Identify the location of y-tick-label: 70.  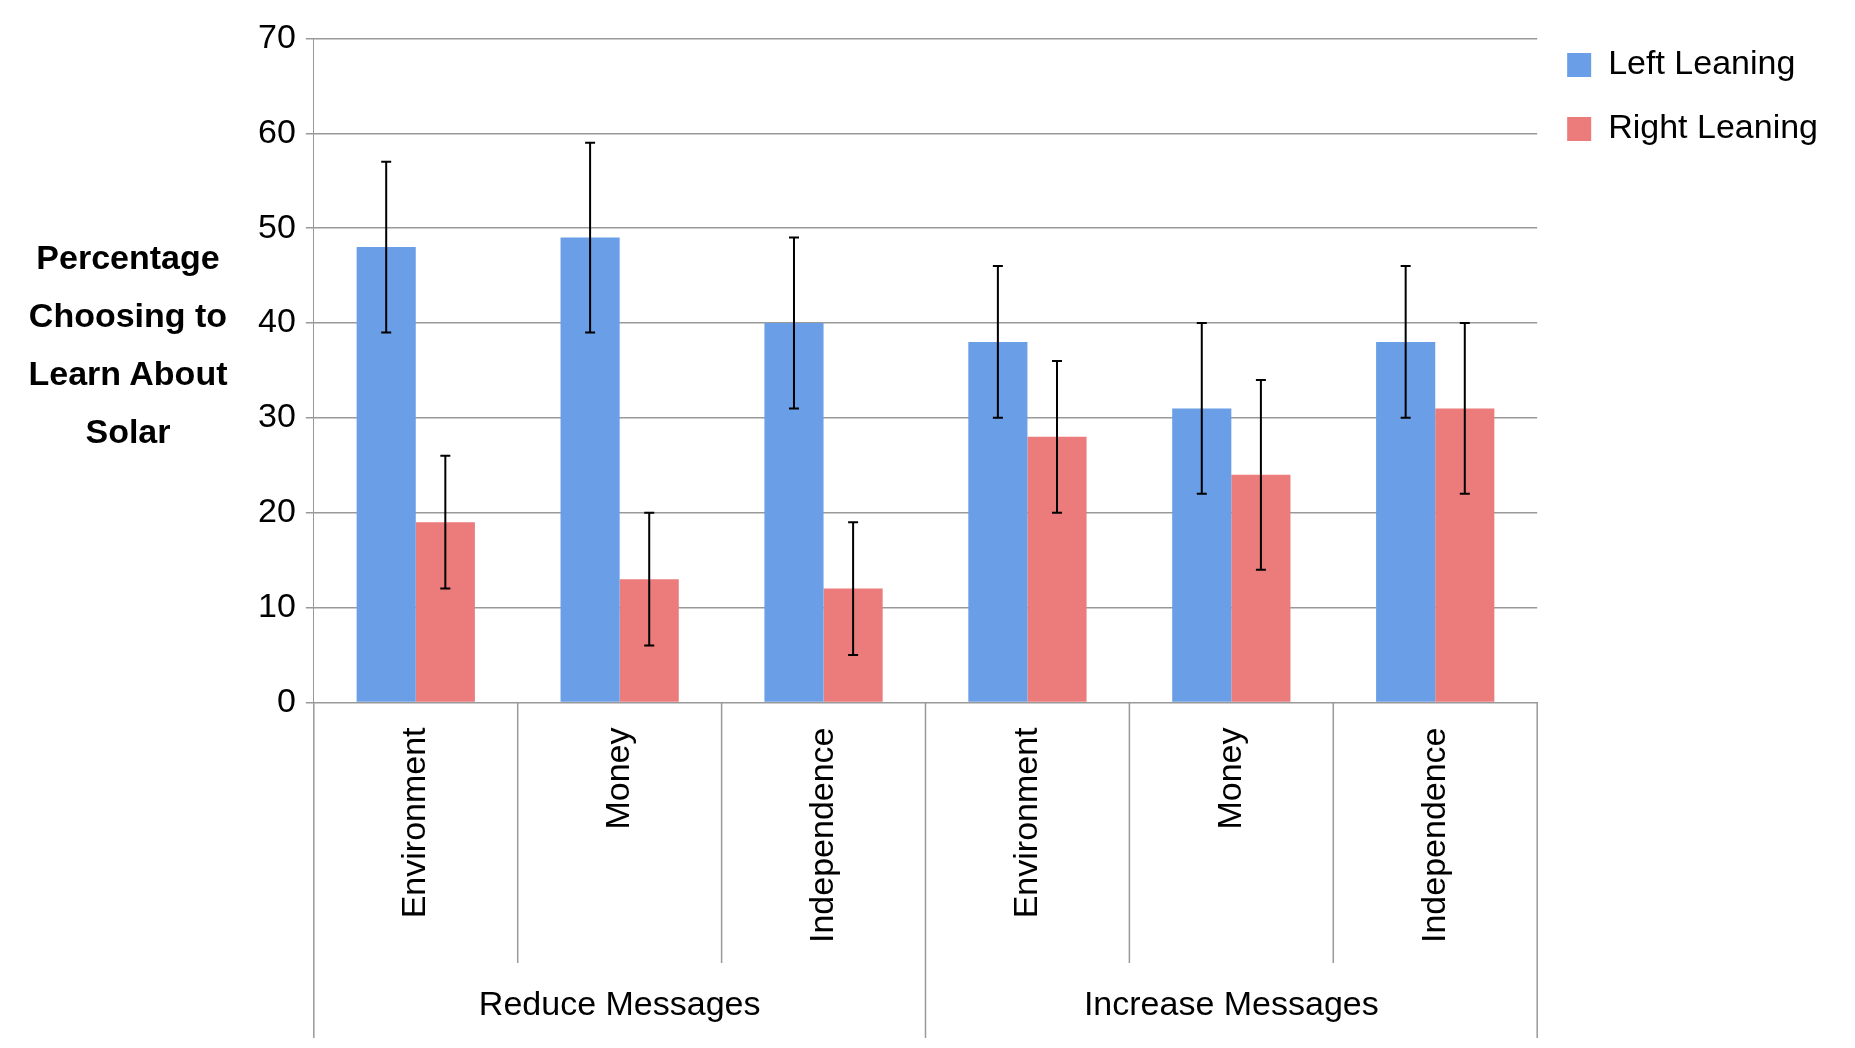
(276, 35).